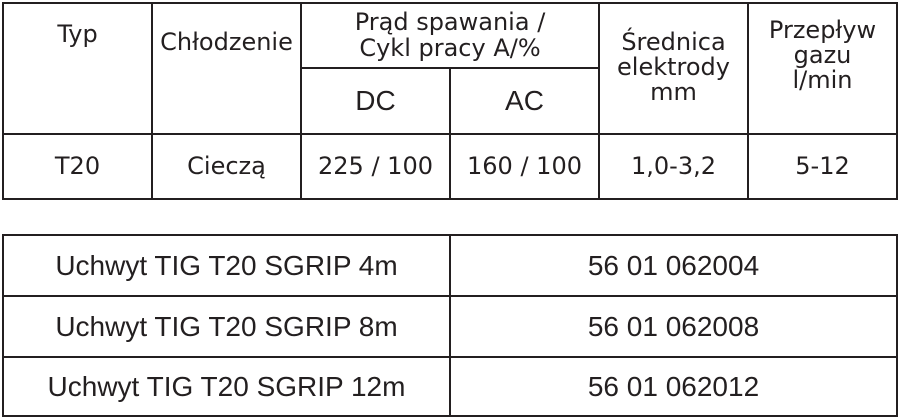 The image size is (900, 419). Describe the element at coordinates (77, 34) in the screenshot. I see `header-type-text: Typ` at that location.